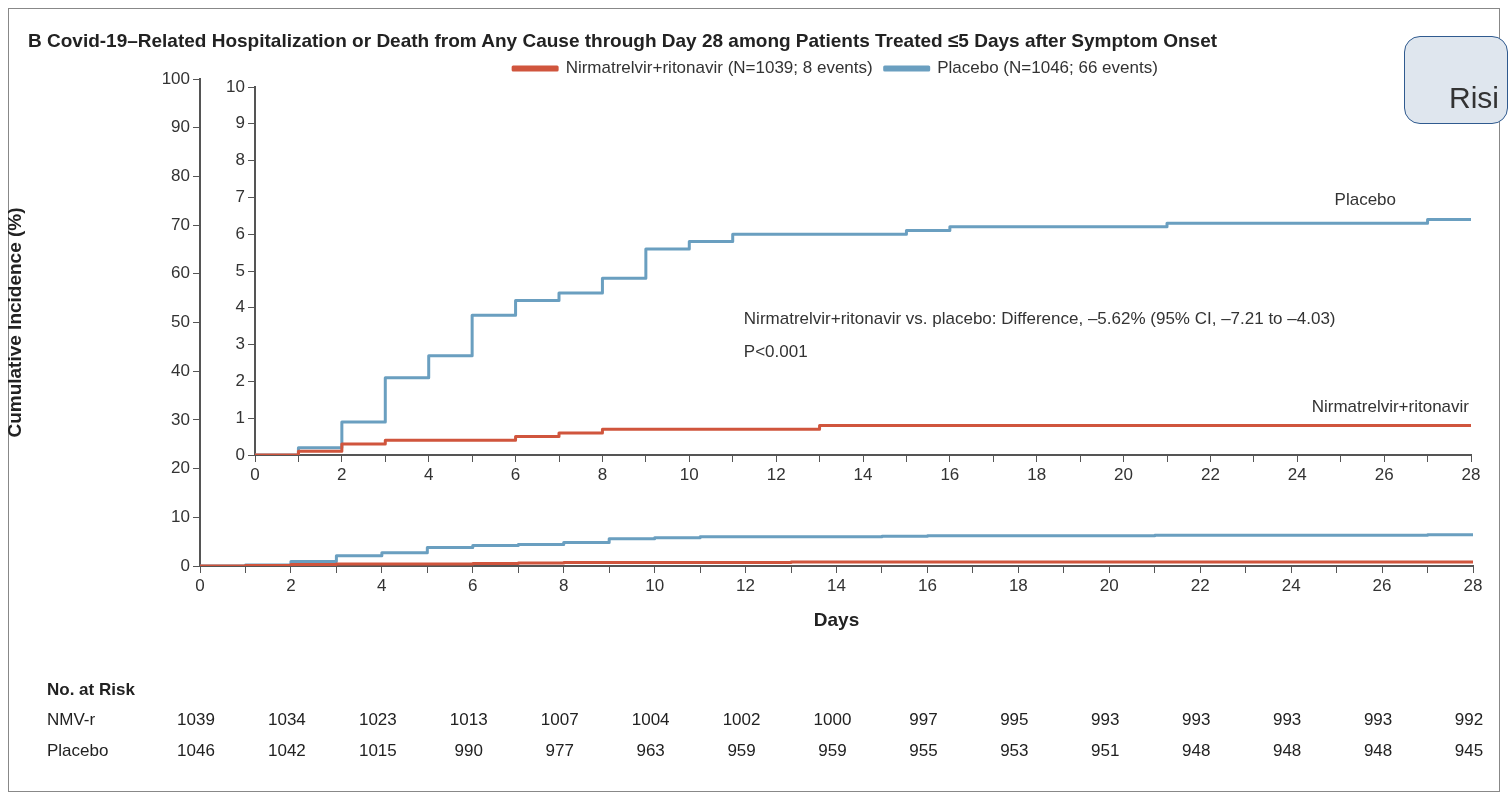 The image size is (1508, 800). I want to click on text: 1002, so click(741, 720).